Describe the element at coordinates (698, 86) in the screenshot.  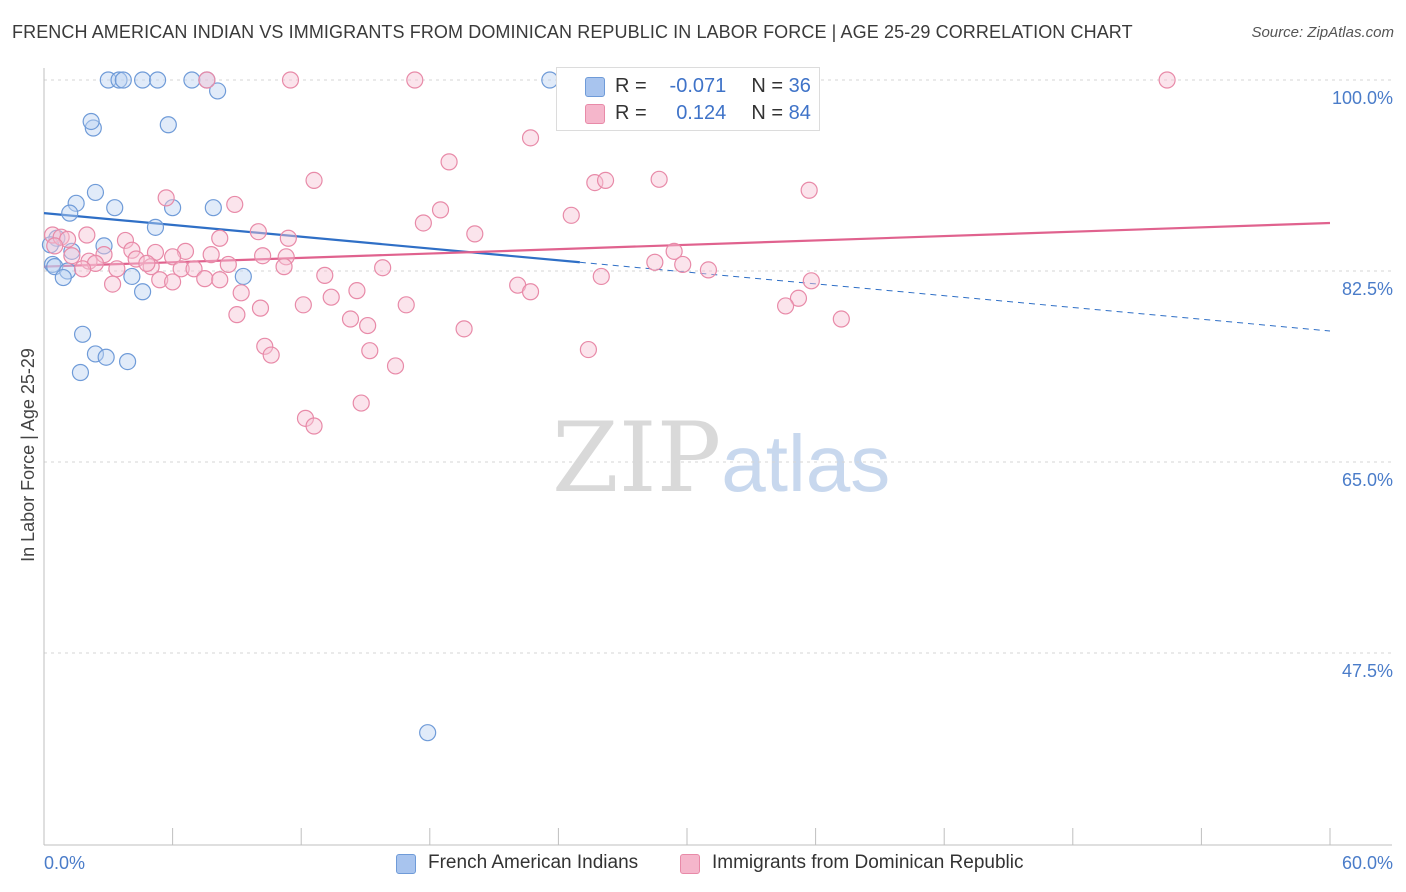
I see `legend-r-value: -0.071` at that location.